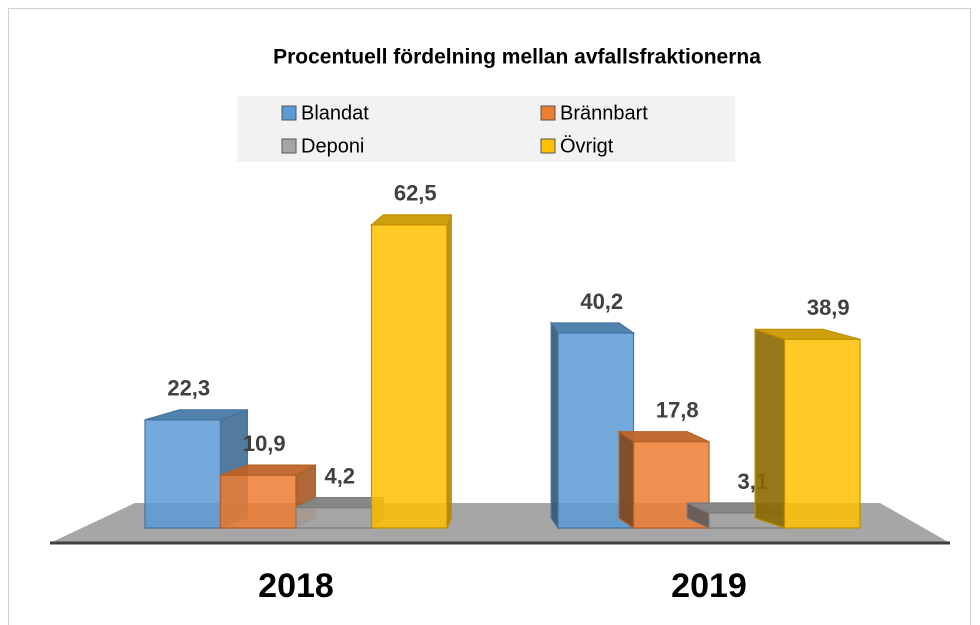  What do you see at coordinates (587, 146) in the screenshot?
I see `legend-label: Övrigt` at bounding box center [587, 146].